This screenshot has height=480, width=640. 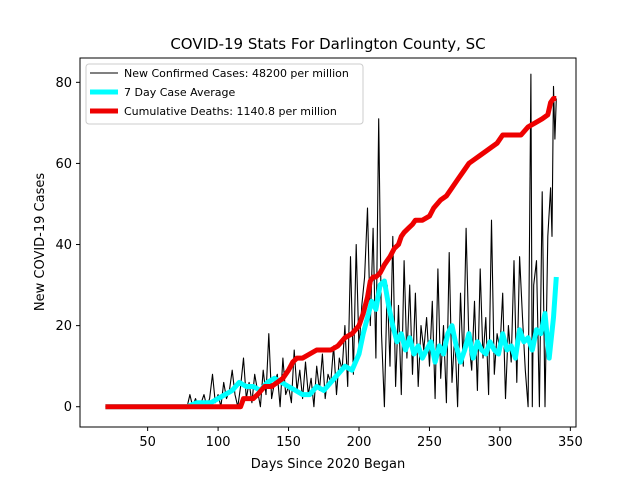 I want to click on x-axis-label: Days Since 2020 Began, so click(x=328, y=464).